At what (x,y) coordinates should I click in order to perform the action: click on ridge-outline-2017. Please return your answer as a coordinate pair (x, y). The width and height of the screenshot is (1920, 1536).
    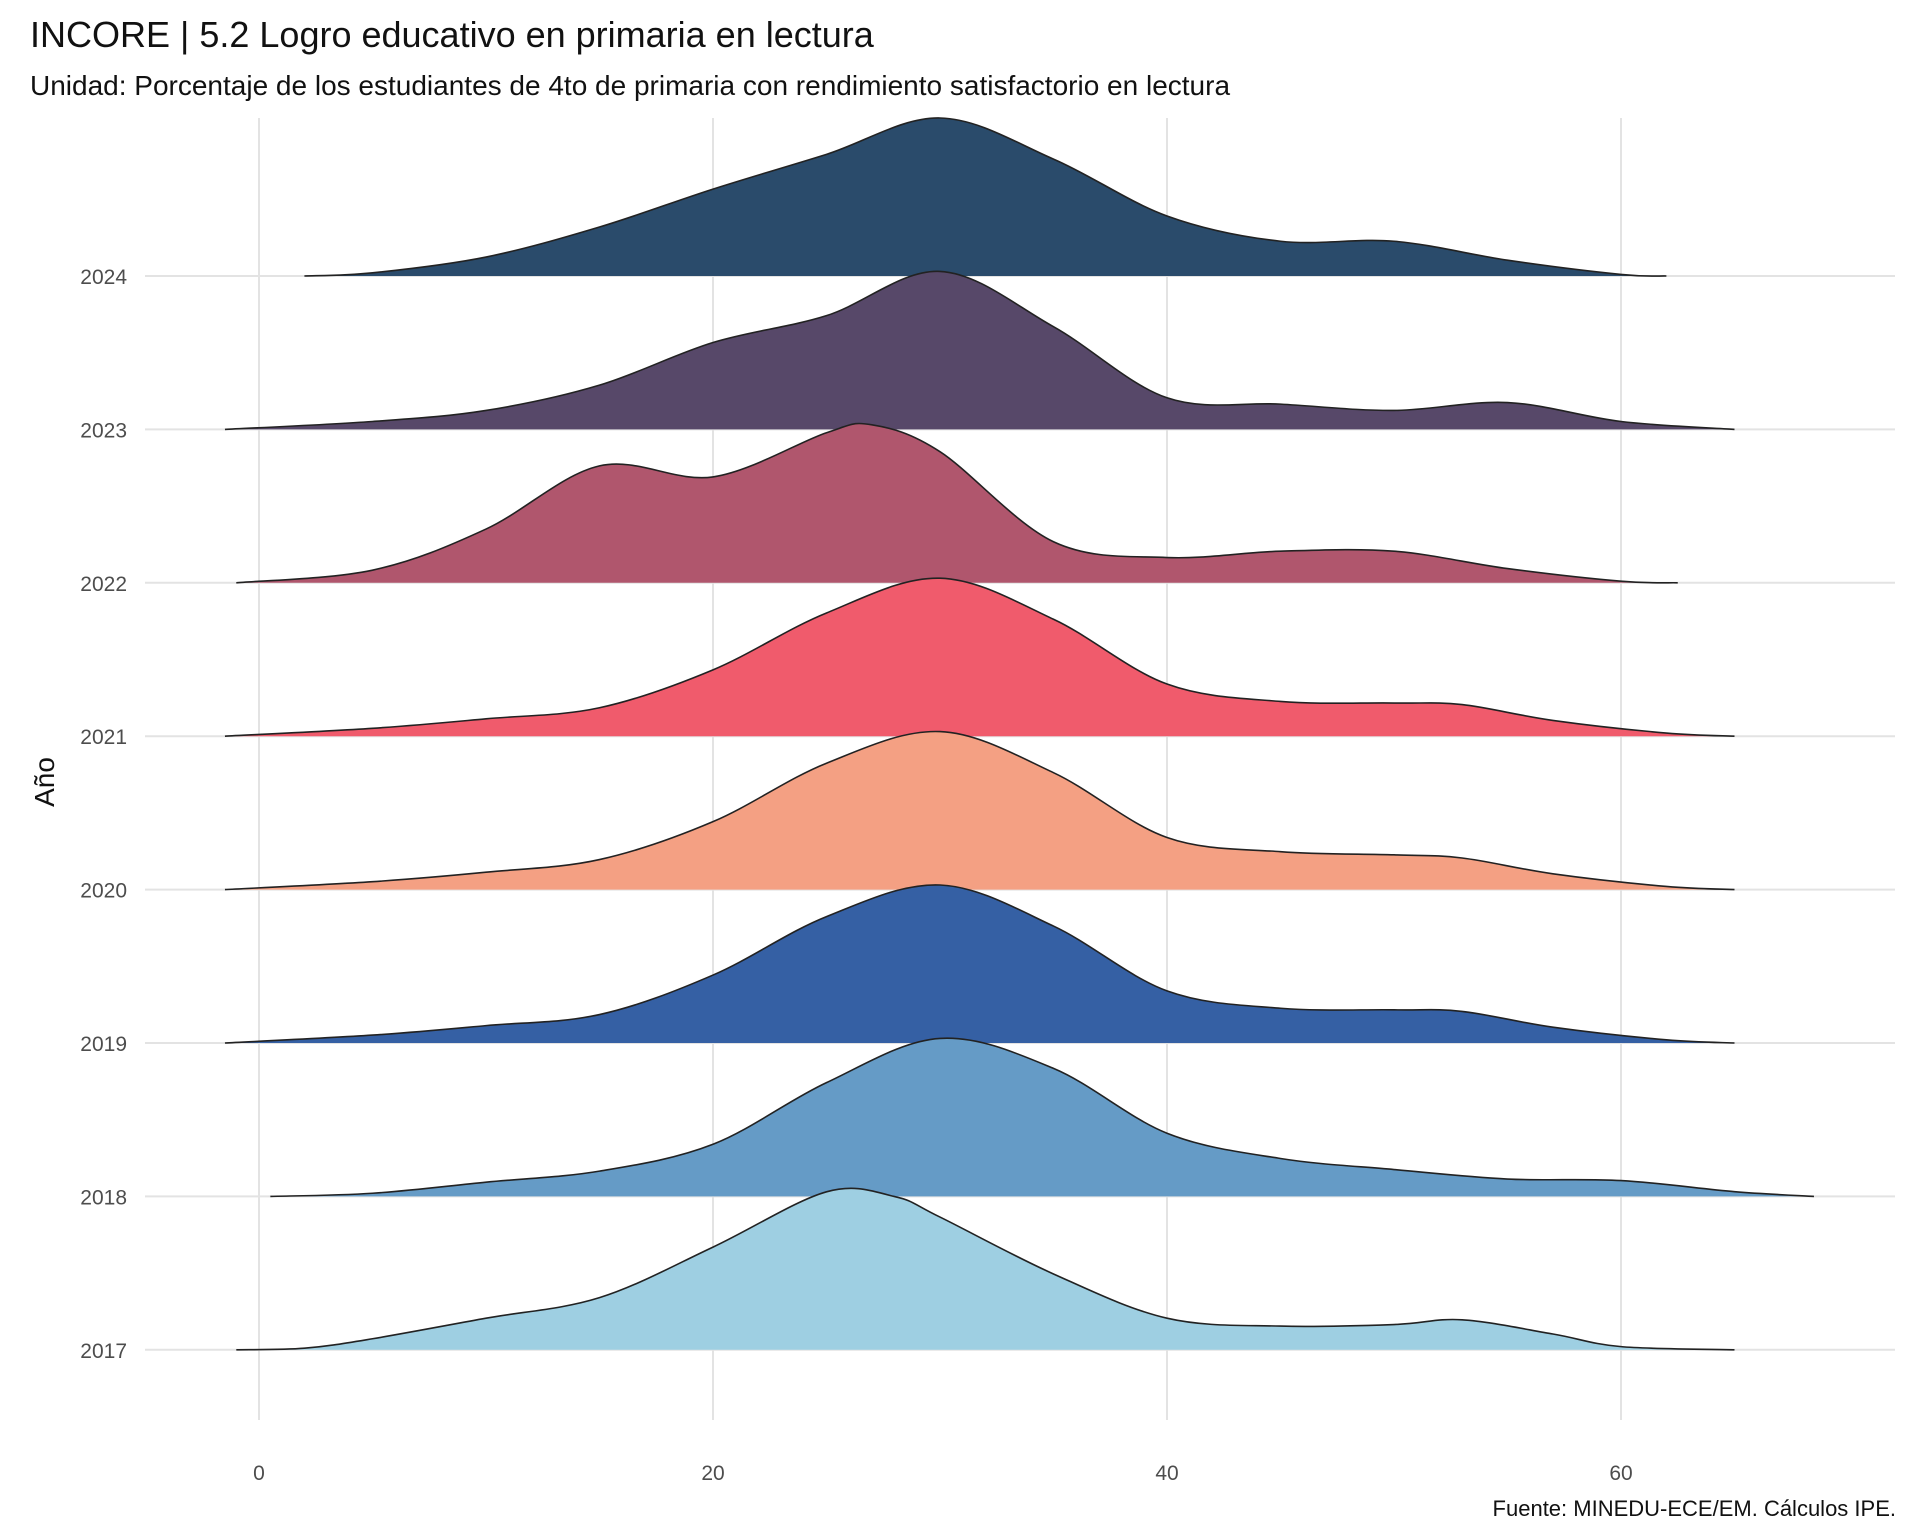
    Looking at the image, I should click on (985, 1269).